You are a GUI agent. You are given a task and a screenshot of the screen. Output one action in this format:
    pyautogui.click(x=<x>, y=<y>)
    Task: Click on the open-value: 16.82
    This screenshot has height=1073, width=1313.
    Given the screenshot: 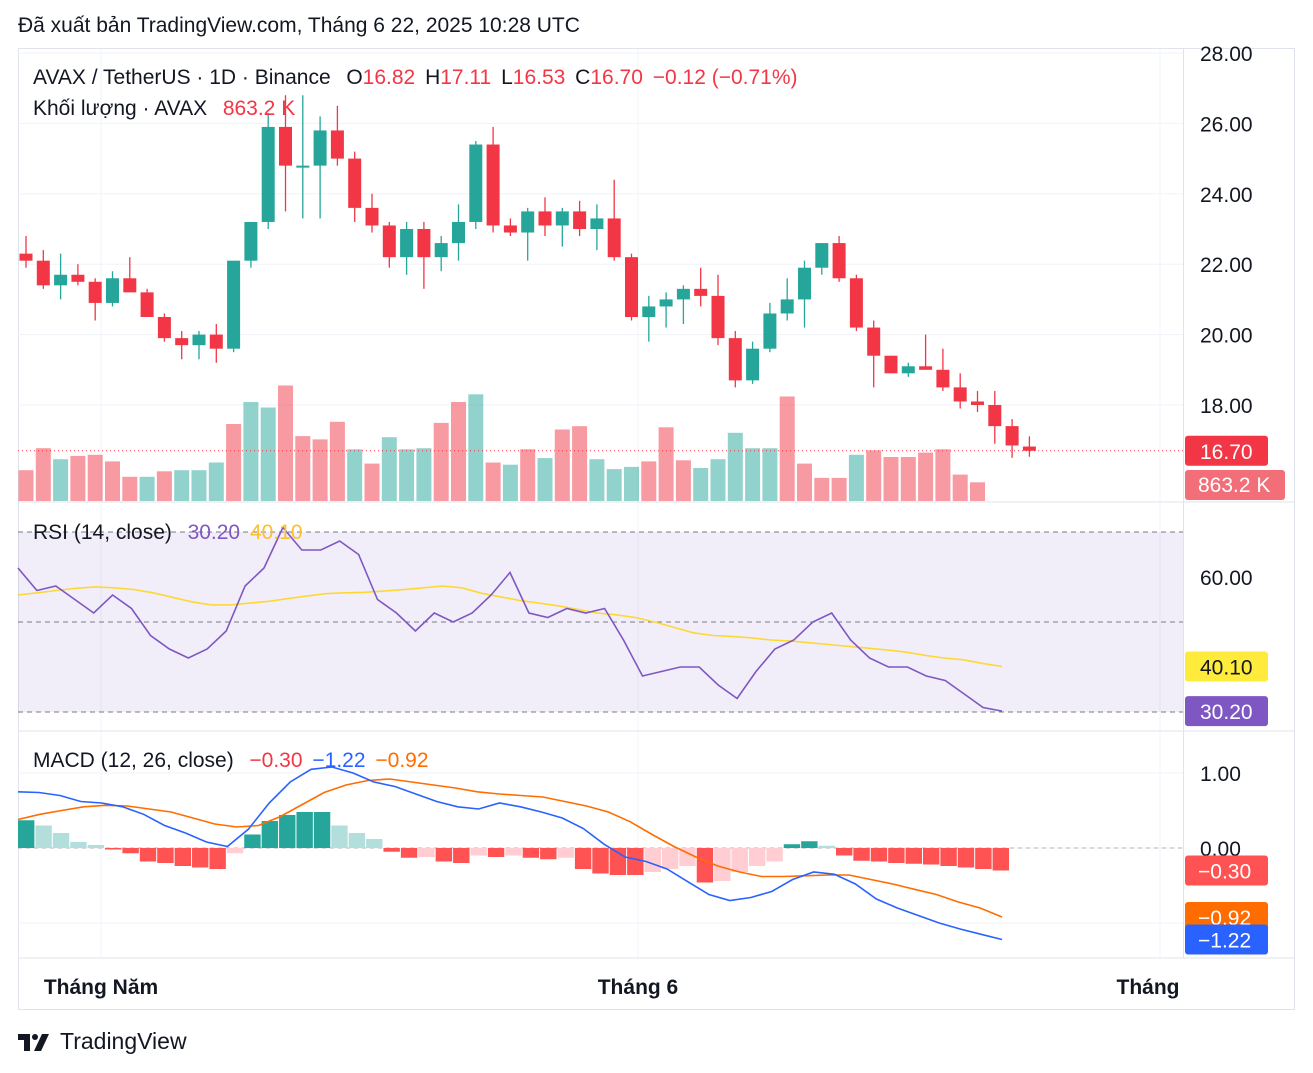 What is the action you would take?
    pyautogui.click(x=389, y=77)
    